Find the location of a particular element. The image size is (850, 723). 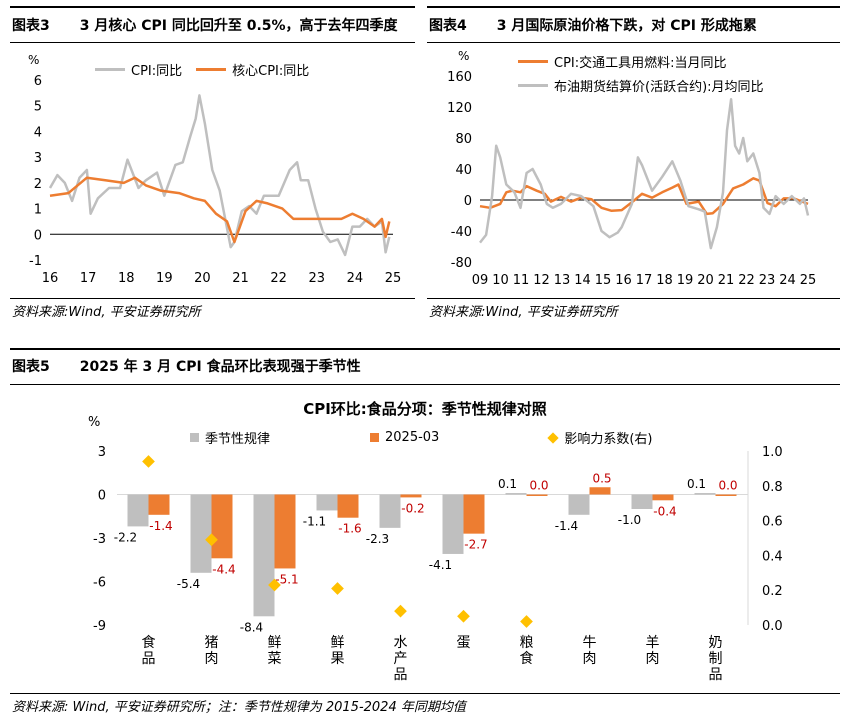

fig5-chart-title: CPI环比:食品分项：季节性规律对照 is located at coordinates (425, 409).